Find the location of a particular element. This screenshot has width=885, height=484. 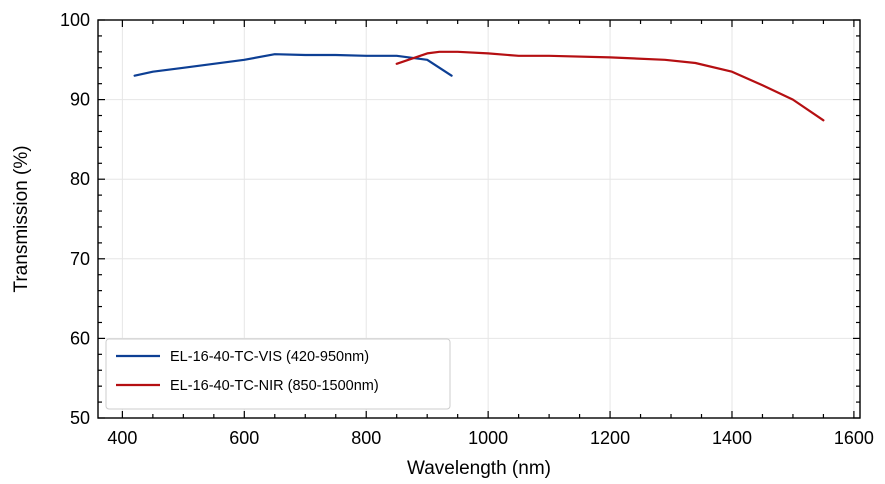

series-line-vis is located at coordinates (293, 65).